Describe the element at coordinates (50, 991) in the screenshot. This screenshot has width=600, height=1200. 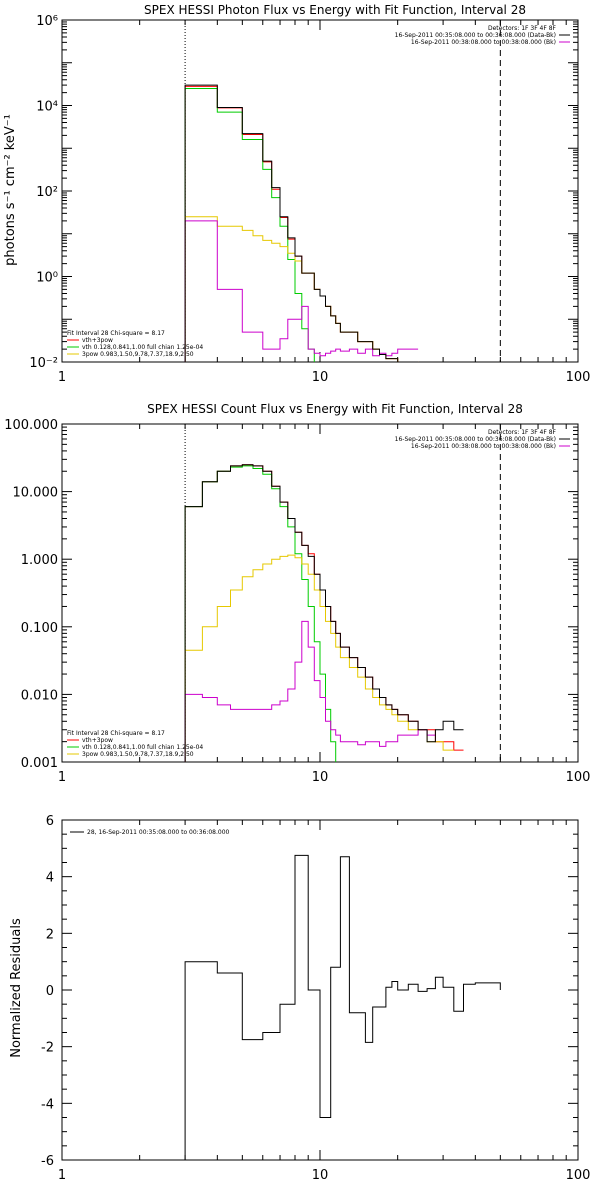
I see `y-tick-label: 0` at that location.